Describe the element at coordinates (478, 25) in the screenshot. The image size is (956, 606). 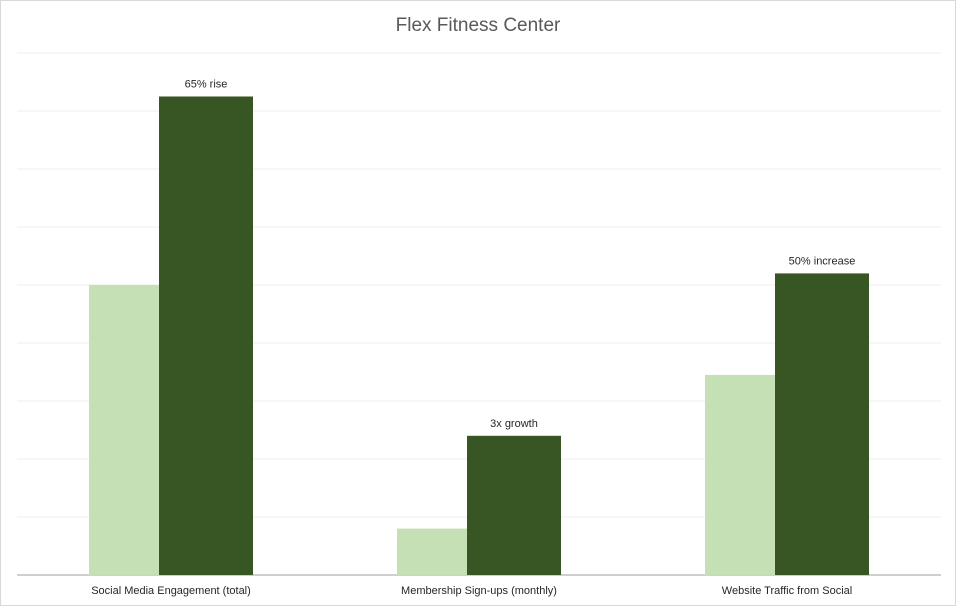
I see `chart-title: Flex Fitness Center` at that location.